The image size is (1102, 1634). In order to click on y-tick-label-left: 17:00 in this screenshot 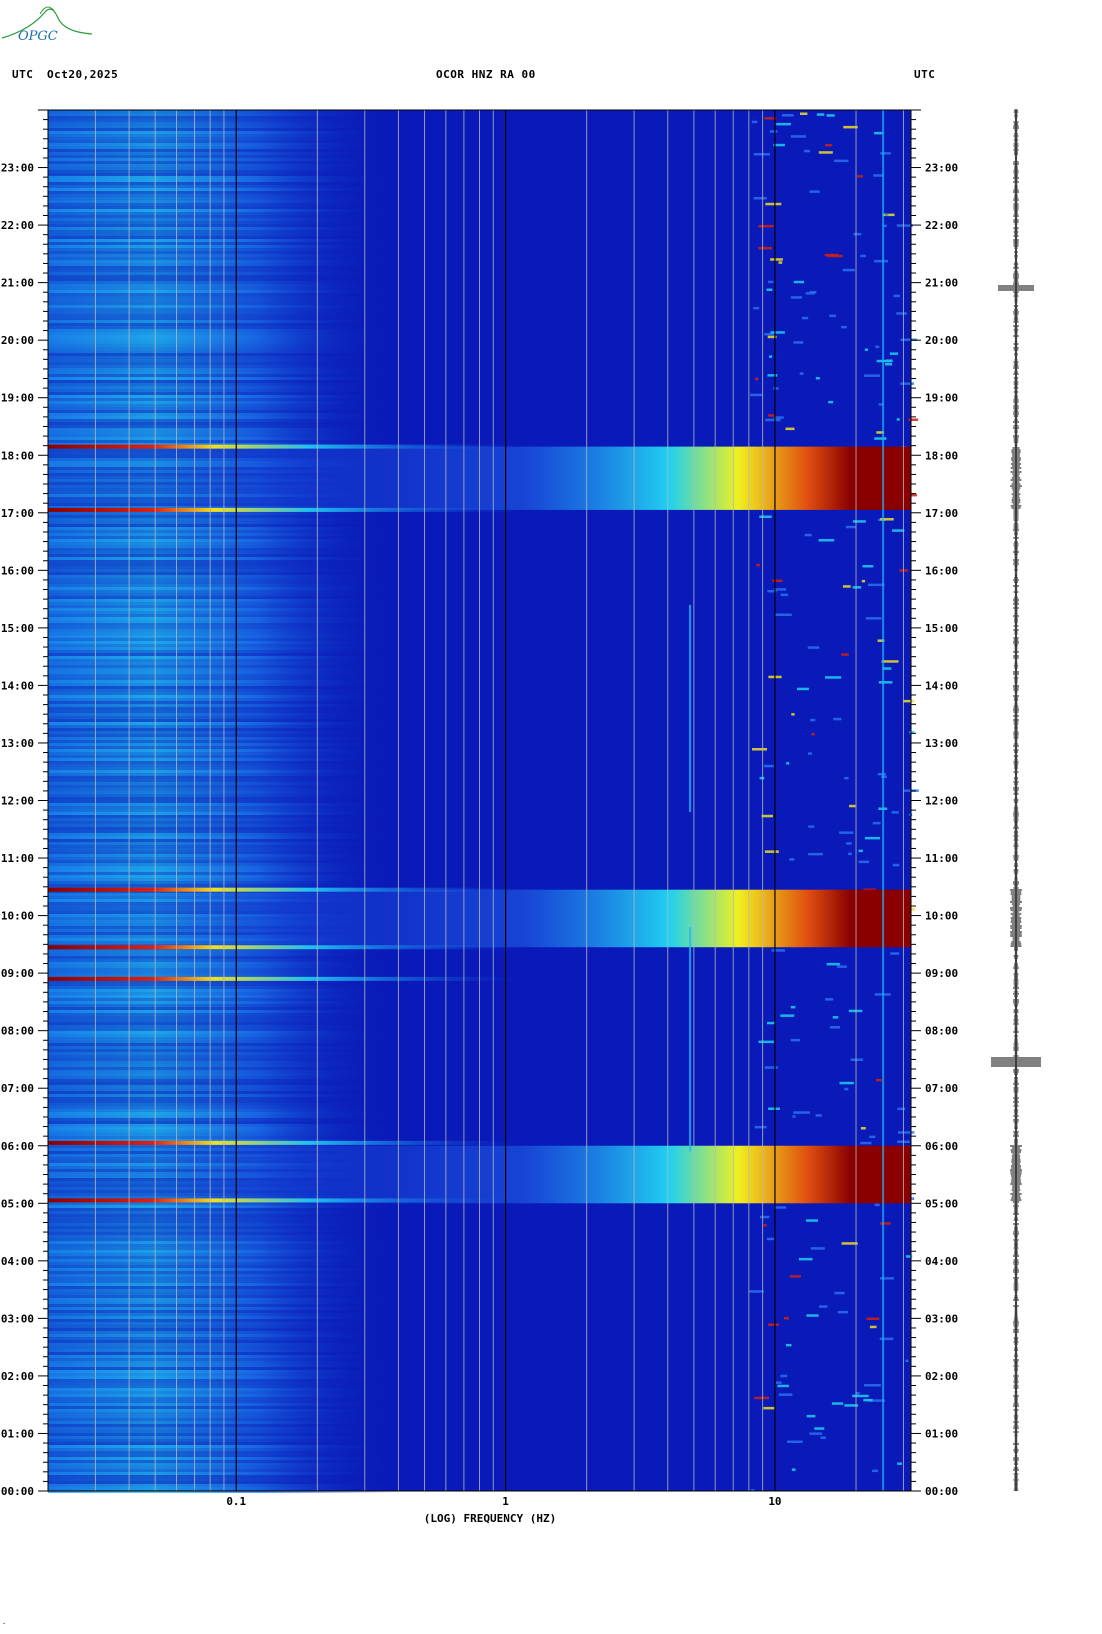, I will do `click(17, 513)`.